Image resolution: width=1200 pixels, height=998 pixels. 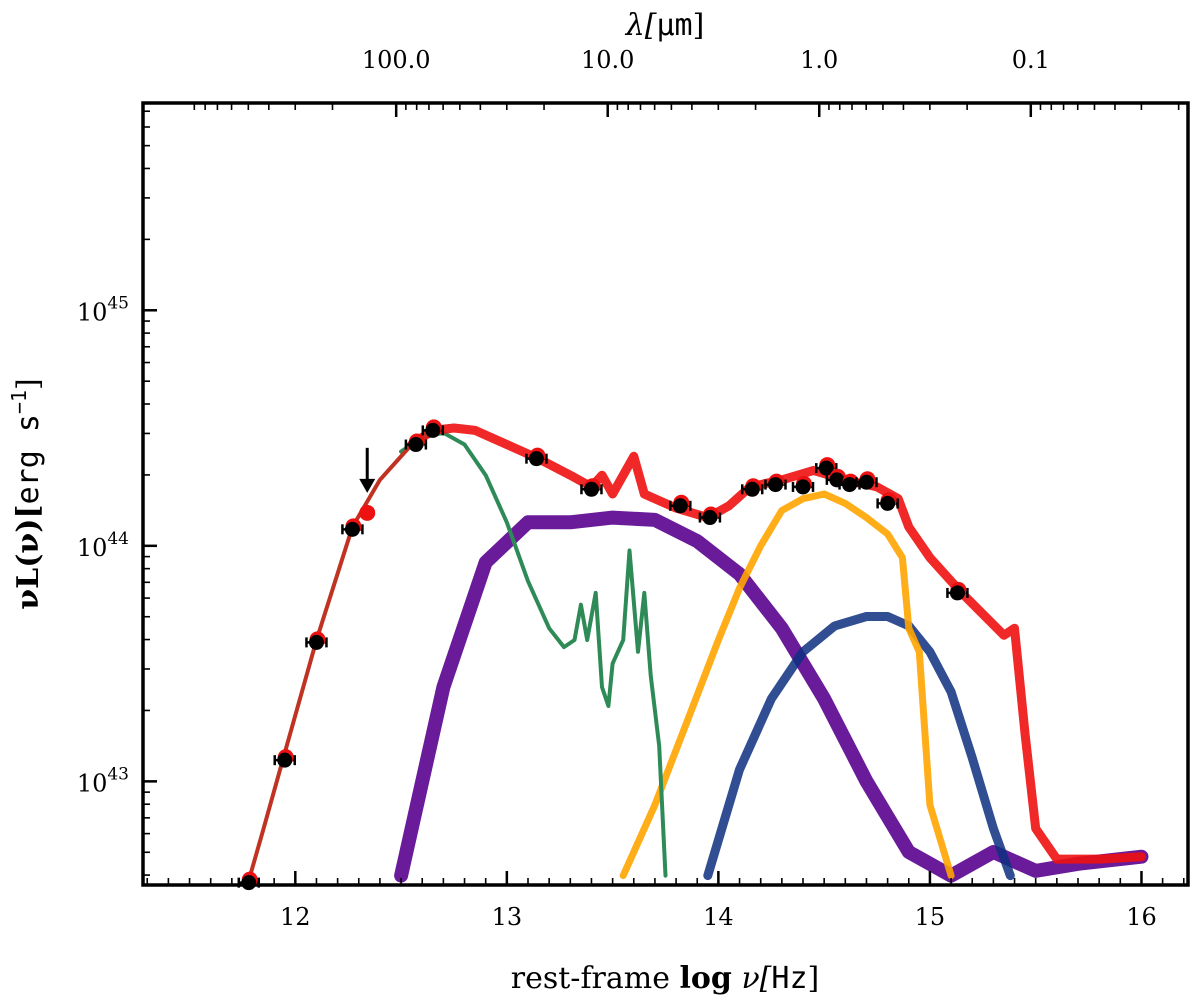 I want to click on top-axis-title-prefix: λ[, so click(x=641, y=25).